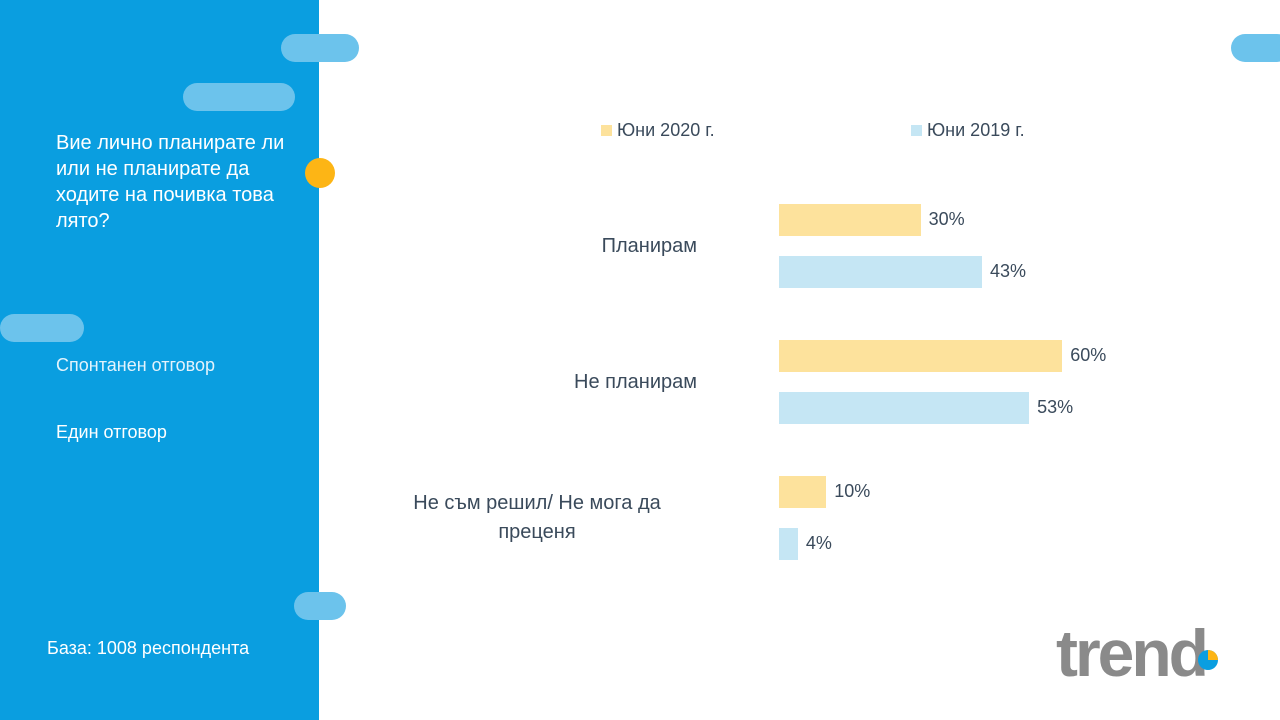  What do you see at coordinates (916, 130) in the screenshot?
I see `legend-swatch-2019` at bounding box center [916, 130].